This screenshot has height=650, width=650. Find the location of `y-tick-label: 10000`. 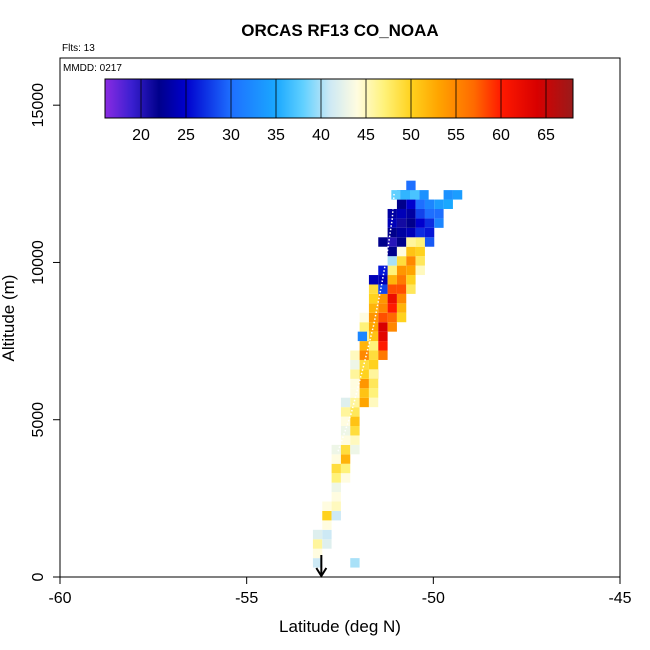

y-tick-label: 10000 is located at coordinates (38, 262).